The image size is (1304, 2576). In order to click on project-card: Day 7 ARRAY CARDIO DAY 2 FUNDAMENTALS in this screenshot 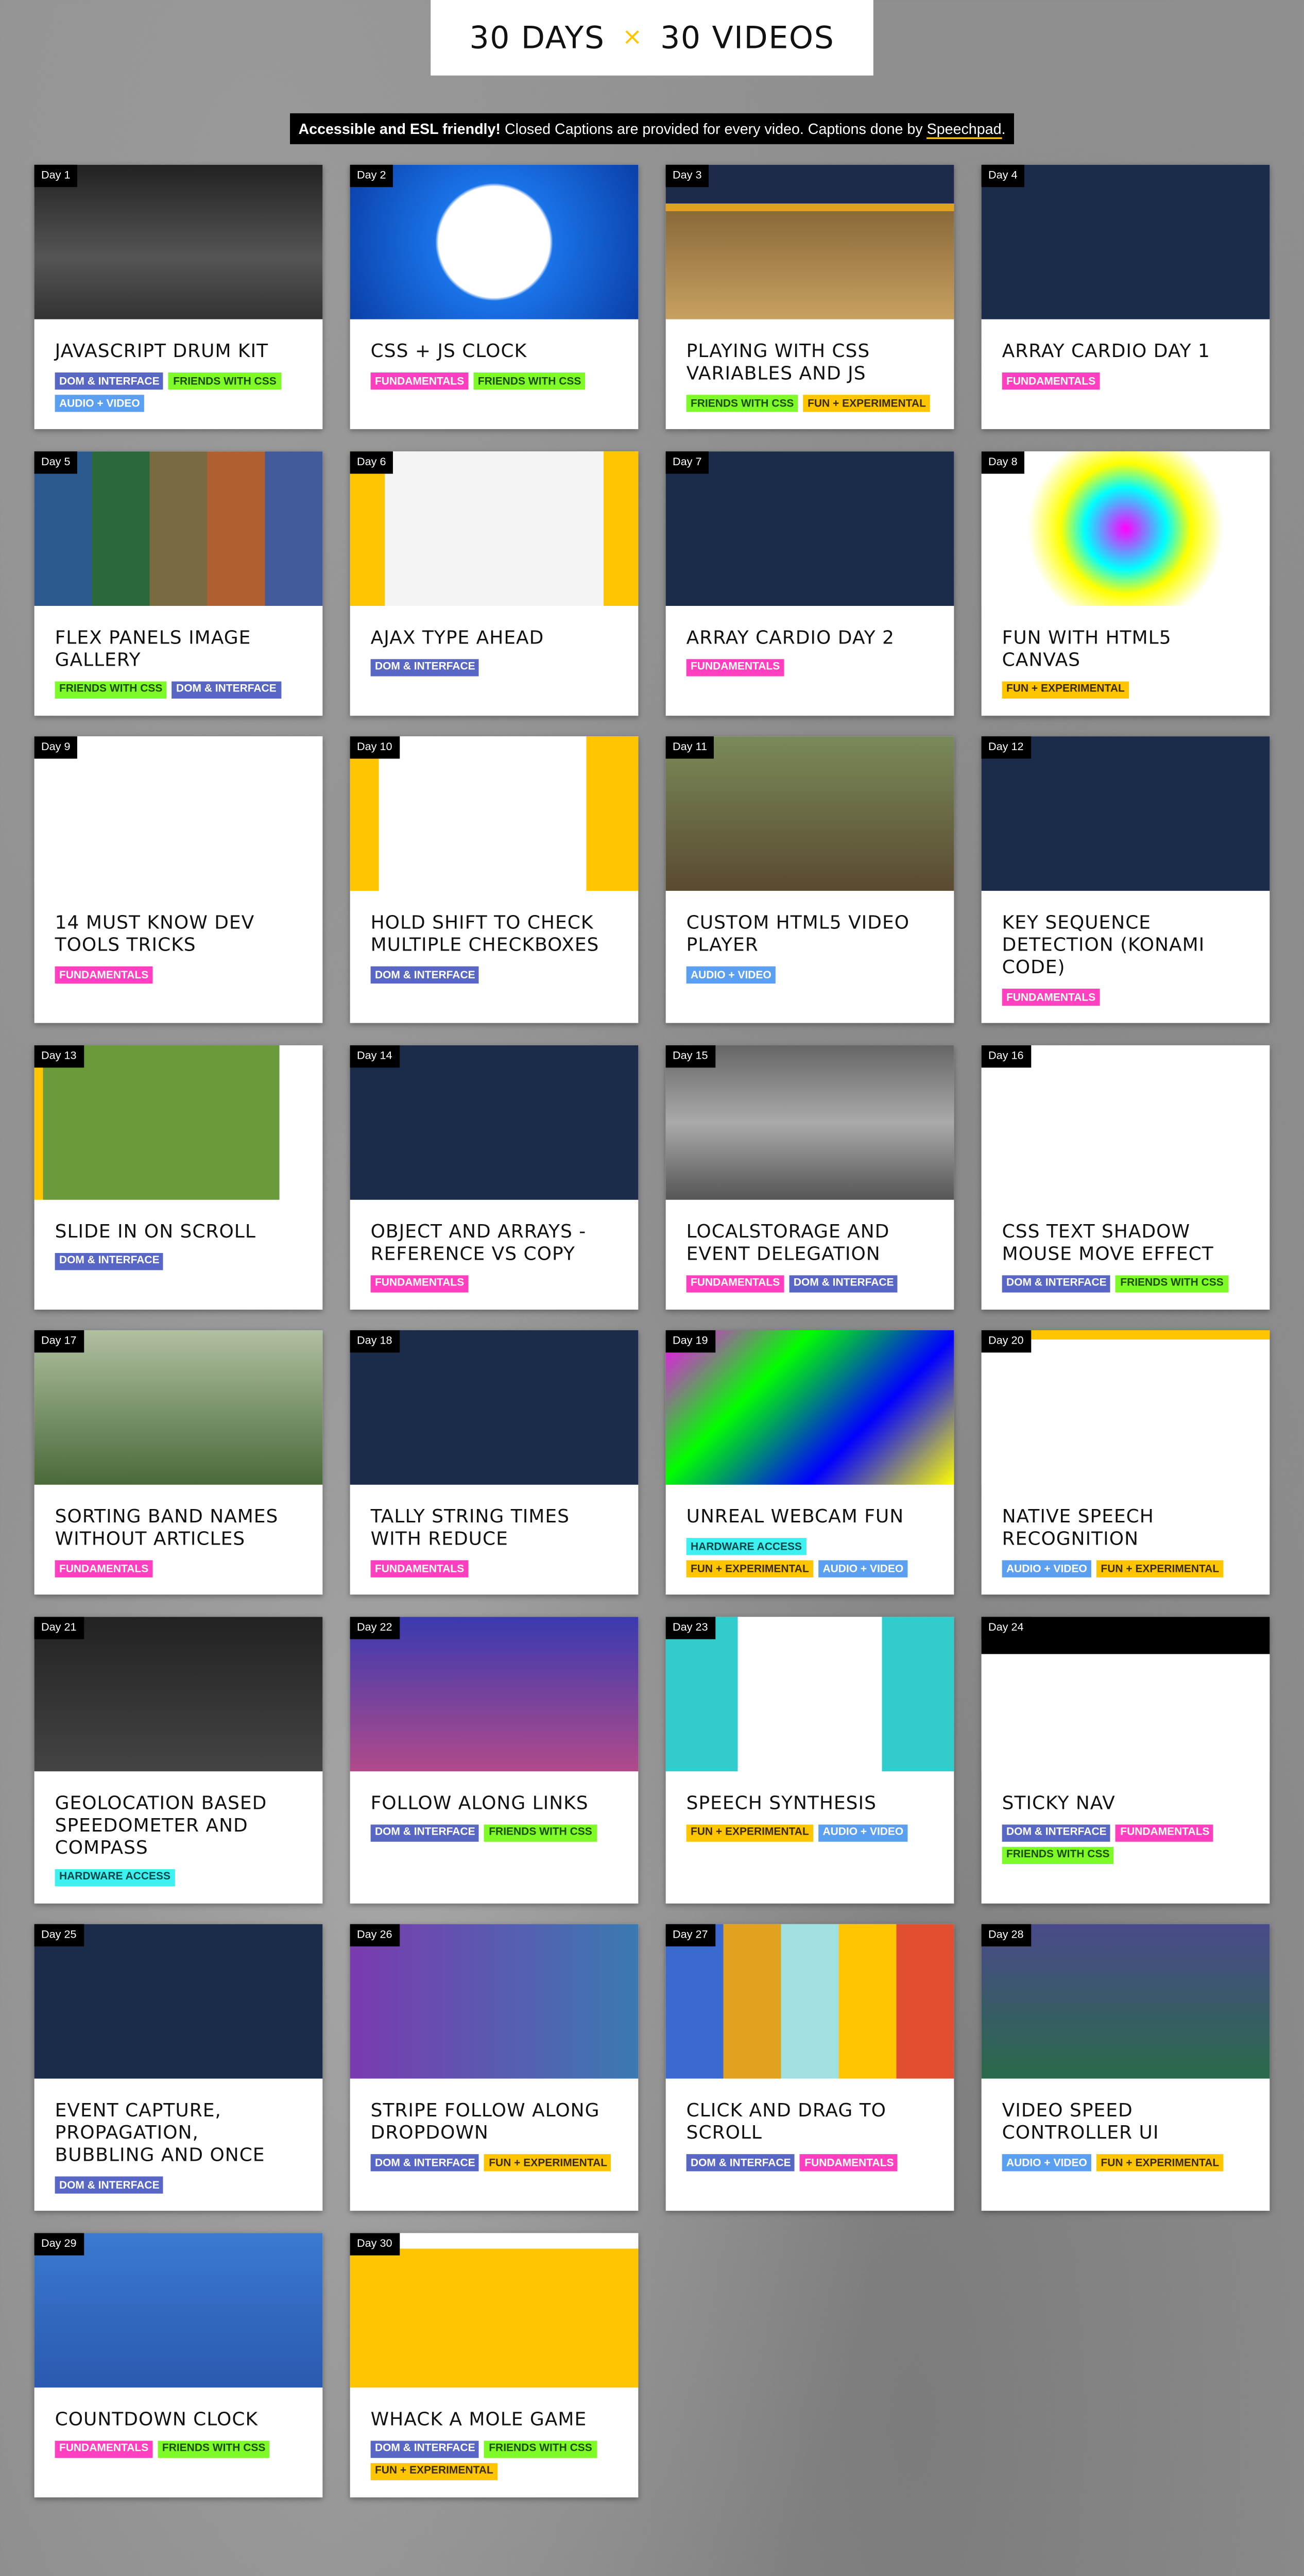, I will do `click(809, 582)`.